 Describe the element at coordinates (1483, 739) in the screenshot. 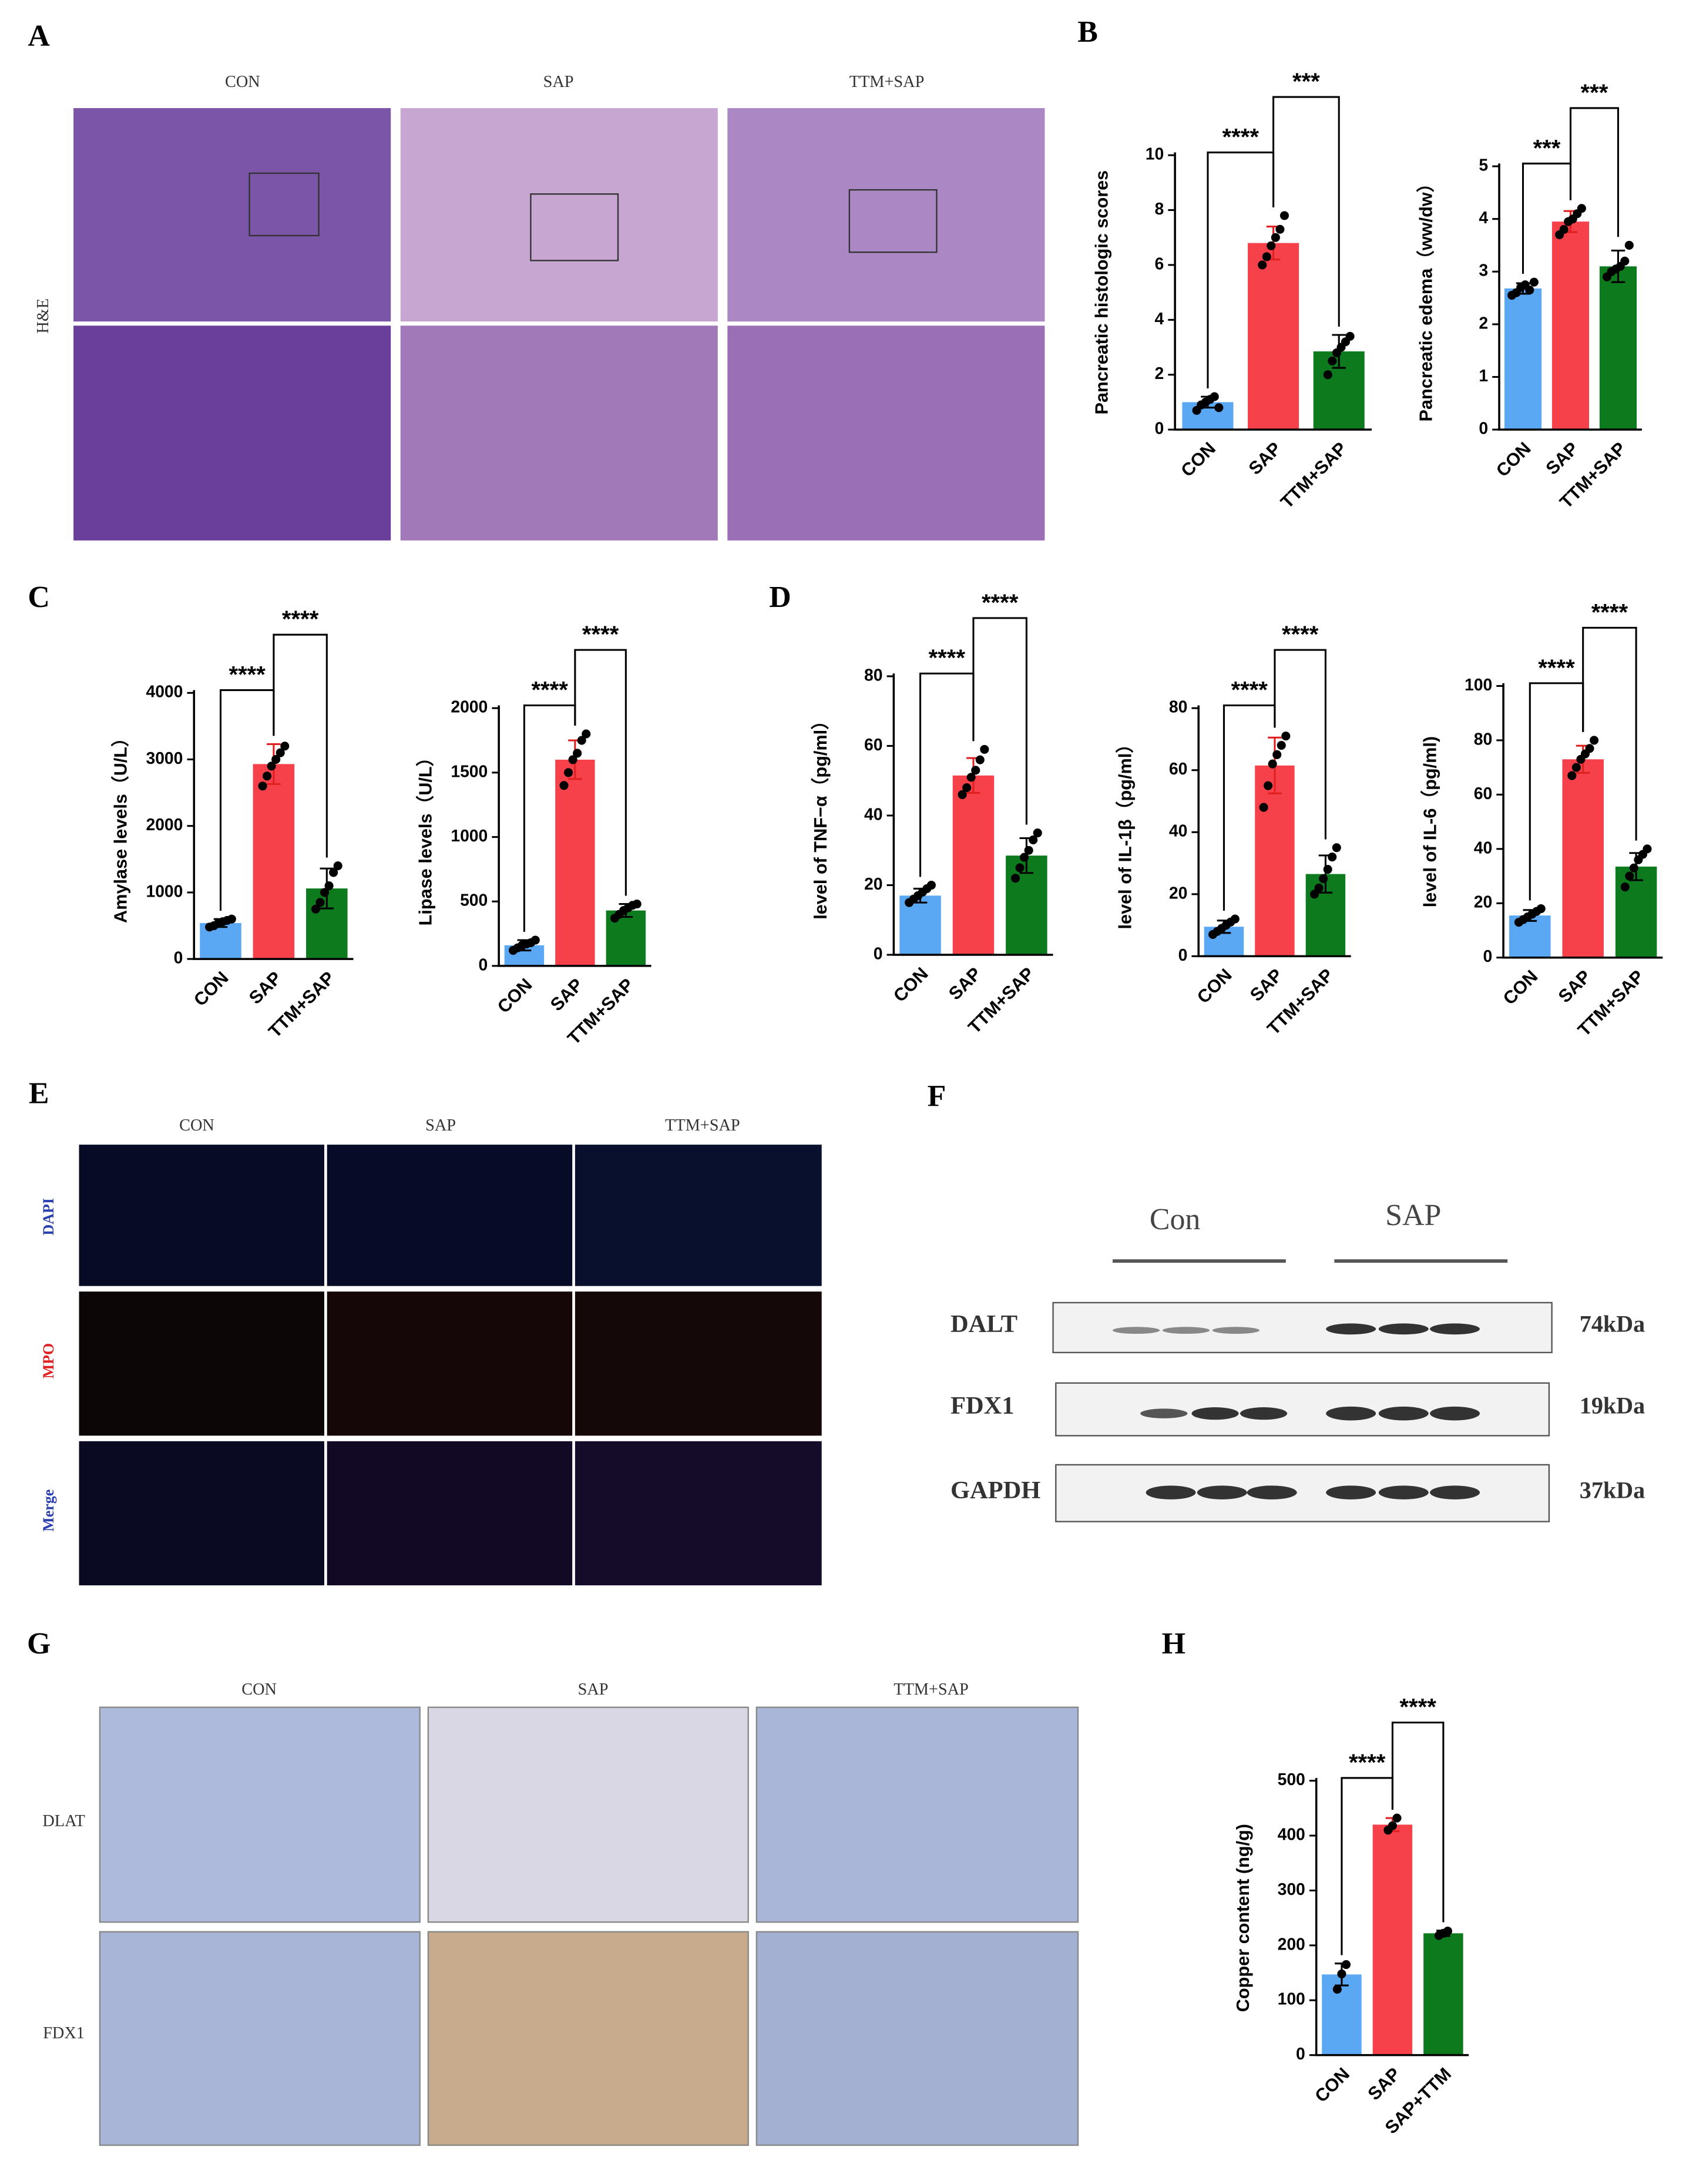

I see `y-tick-label: 80` at that location.